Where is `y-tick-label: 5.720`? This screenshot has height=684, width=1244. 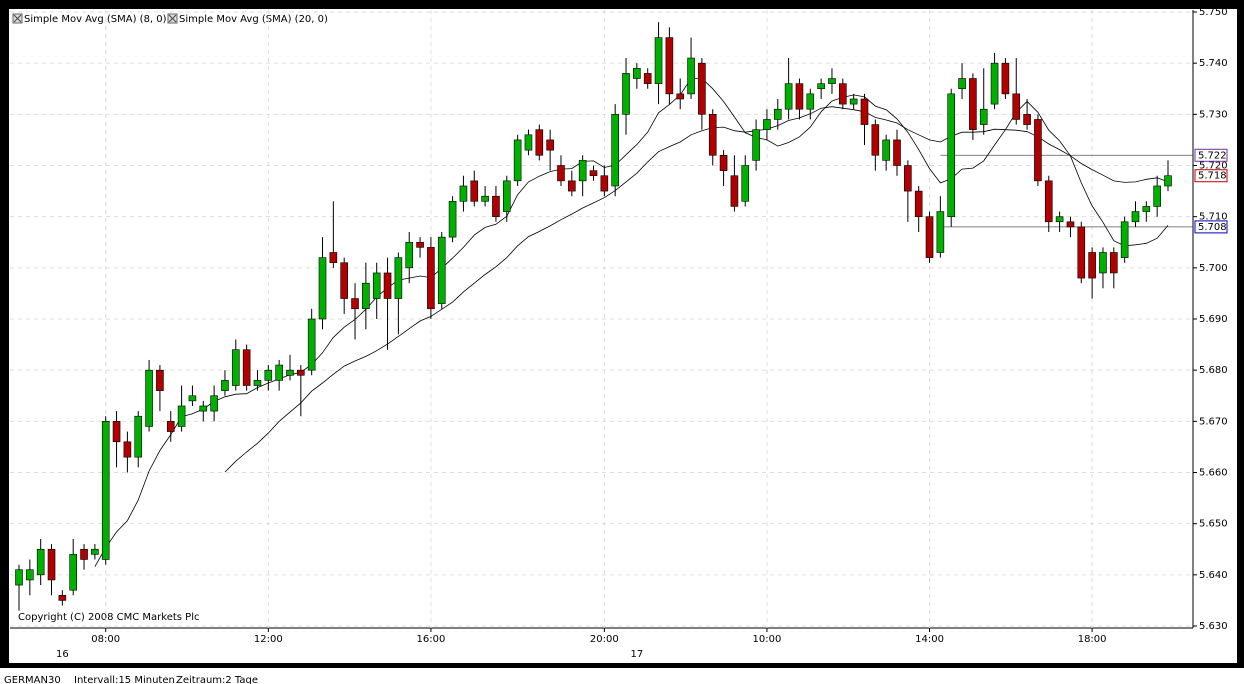
y-tick-label: 5.720 is located at coordinates (1213, 166).